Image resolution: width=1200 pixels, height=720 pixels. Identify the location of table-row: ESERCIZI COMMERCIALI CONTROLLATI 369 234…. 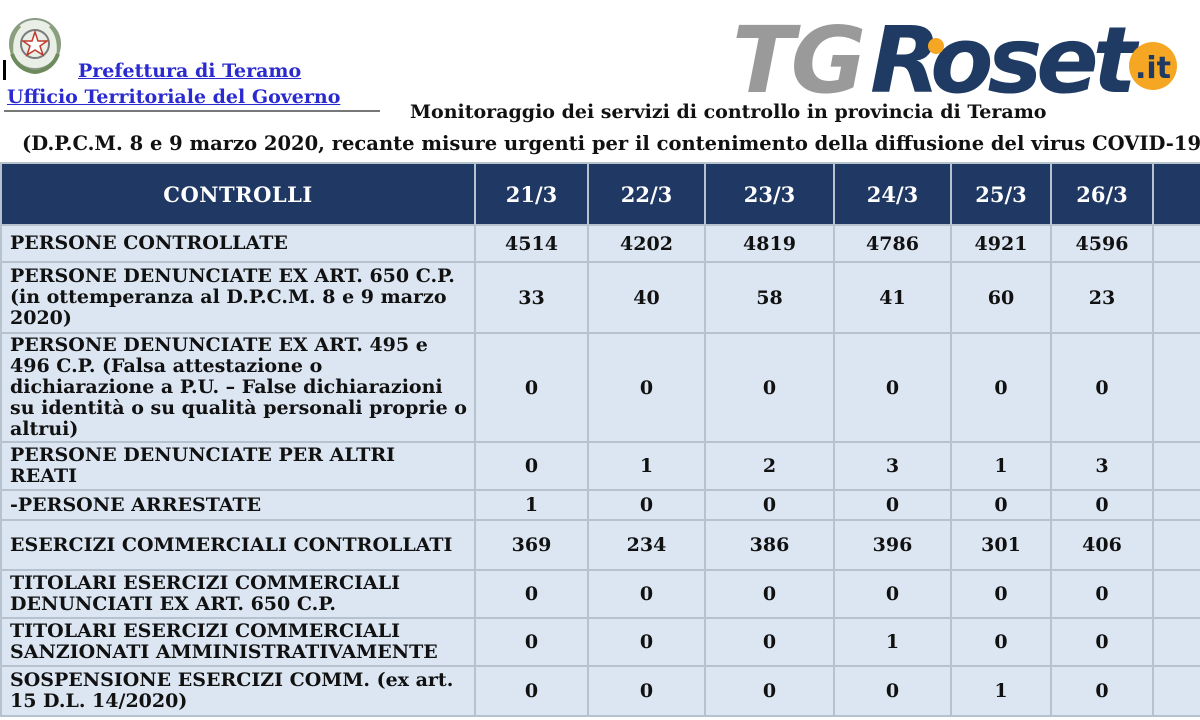
(600, 545).